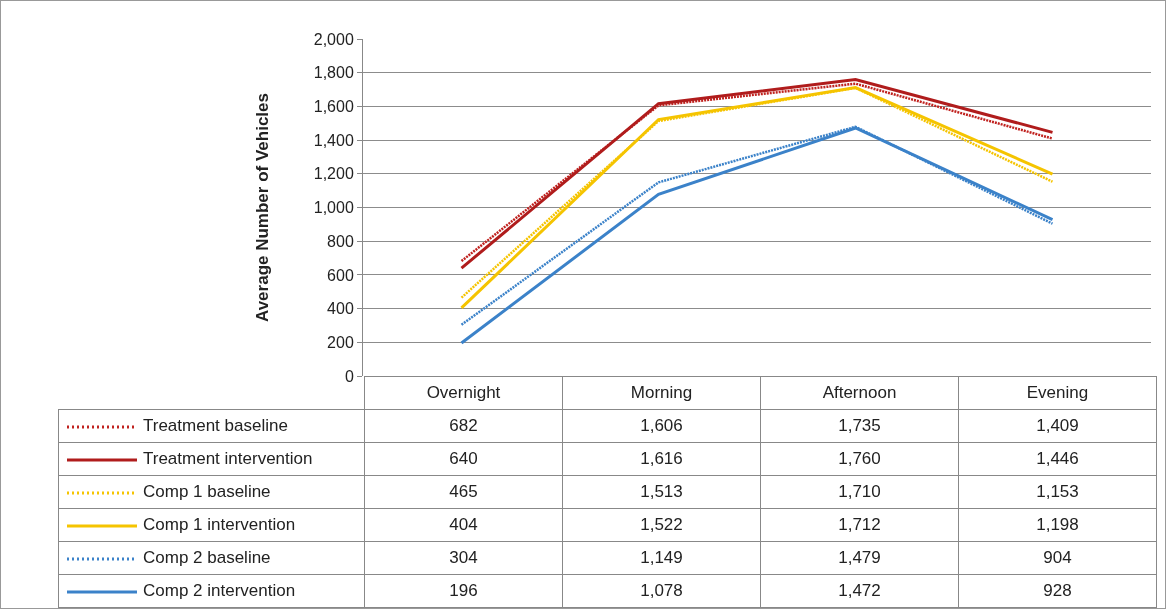 This screenshot has width=1166, height=609. I want to click on x-tick-label: Overnight, so click(463, 393).